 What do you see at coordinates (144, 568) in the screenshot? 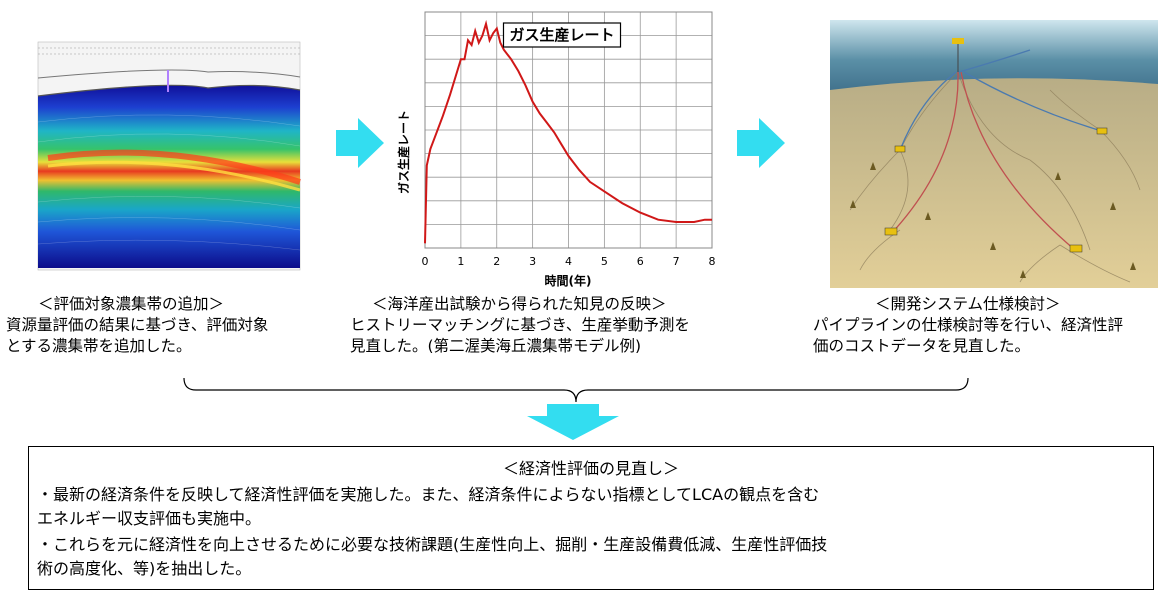
I see `summary-line-4: 術の高度化、等)を抽出した。` at bounding box center [144, 568].